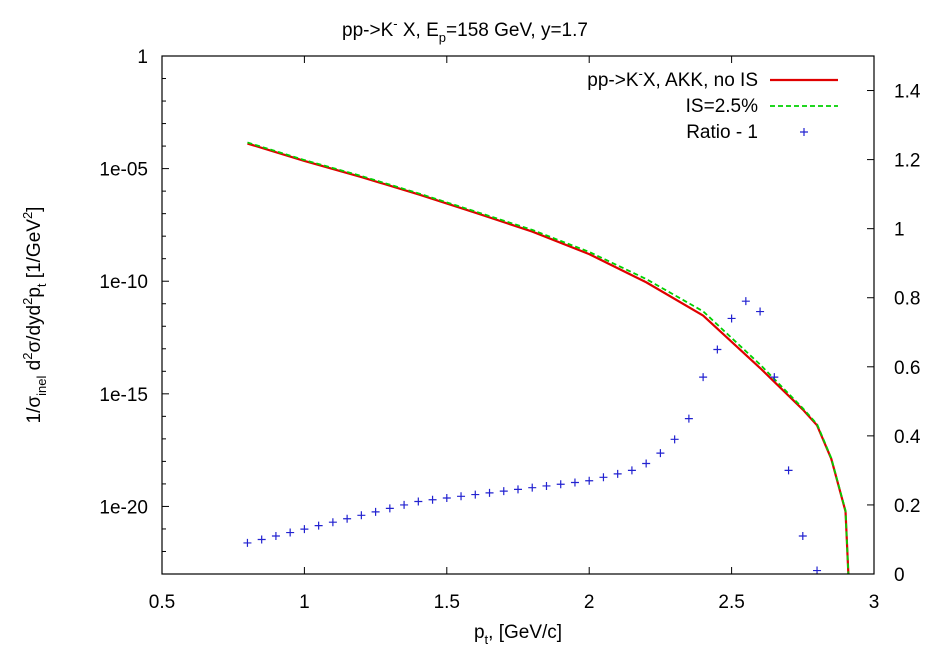 The width and height of the screenshot is (930, 650). I want to click on x-tick-label: 3, so click(874, 602).